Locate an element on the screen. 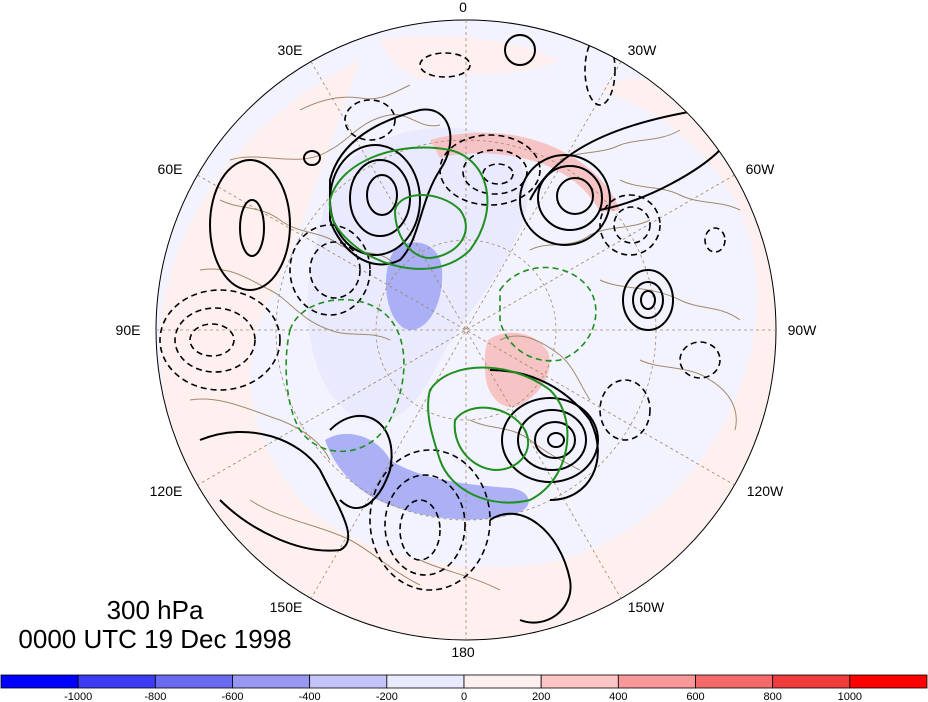 Image resolution: width=928 pixels, height=702 pixels. shade-positive-arc-north is located at coordinates (525, 172).